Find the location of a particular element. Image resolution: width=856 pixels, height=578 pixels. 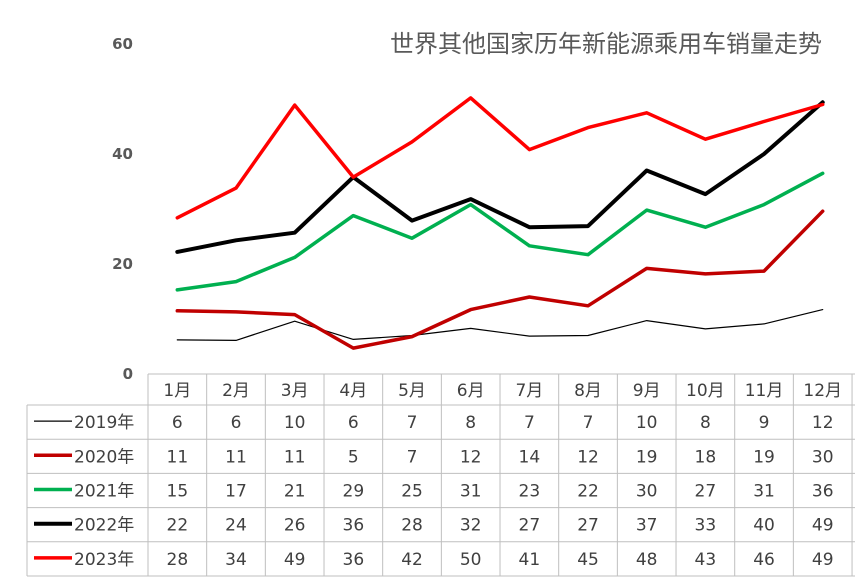

x-tick-label: 10月 is located at coordinates (705, 391).